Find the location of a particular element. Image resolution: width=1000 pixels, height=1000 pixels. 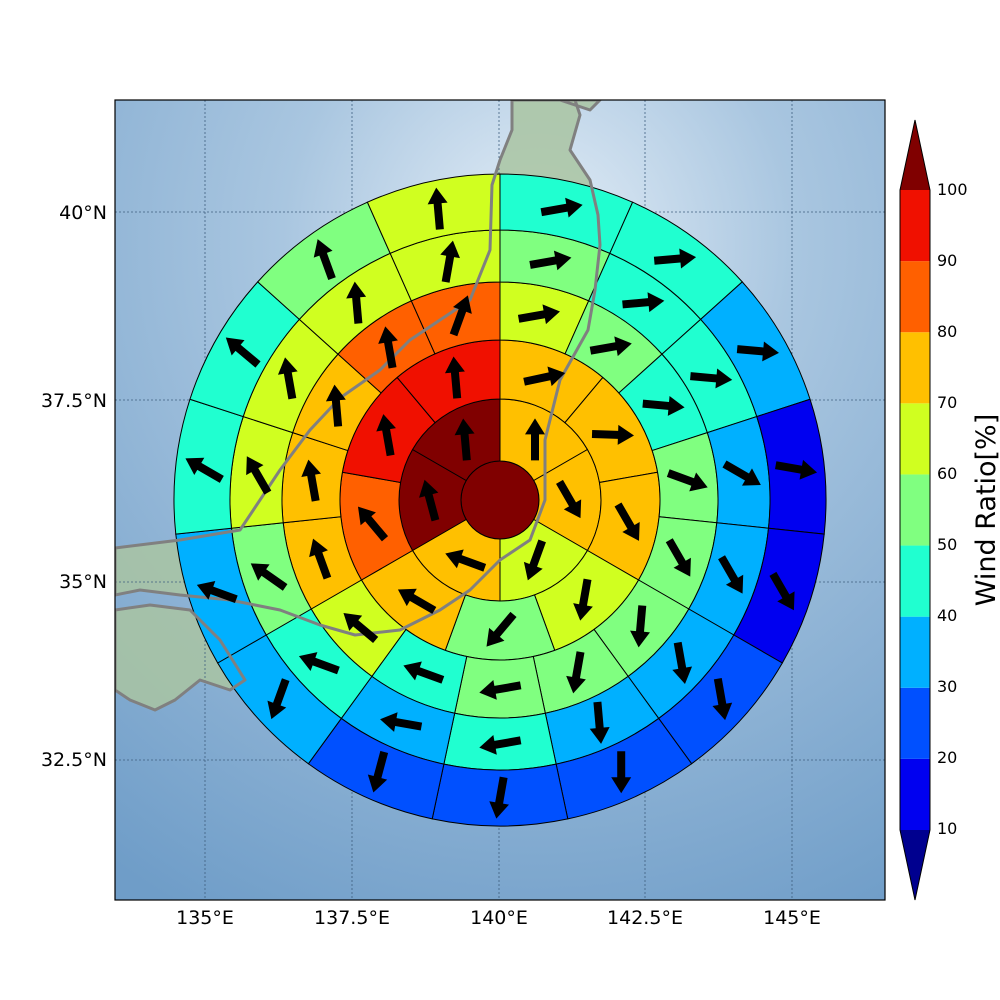

colorbar-ticks: 10 20 30 40 50 60 70 80 90 100 is located at coordinates (952, 509).